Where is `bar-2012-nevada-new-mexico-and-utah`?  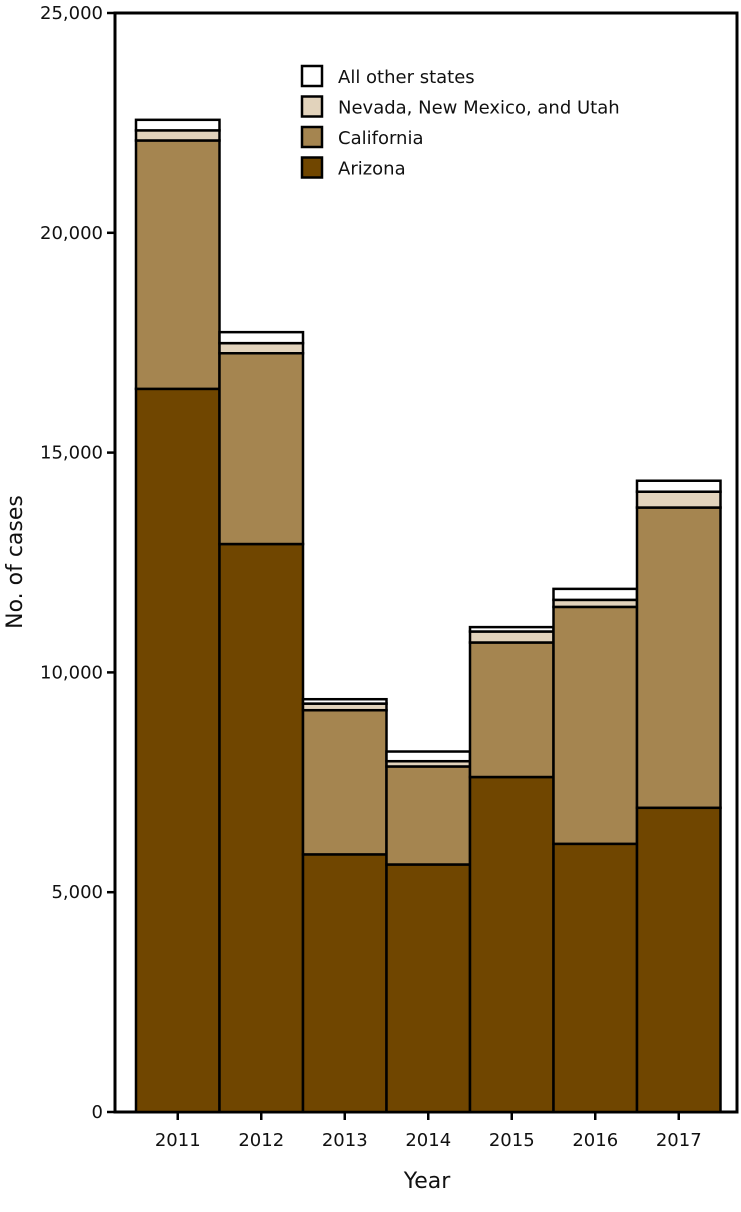 bar-2012-nevada-new-mexico-and-utah is located at coordinates (261, 348).